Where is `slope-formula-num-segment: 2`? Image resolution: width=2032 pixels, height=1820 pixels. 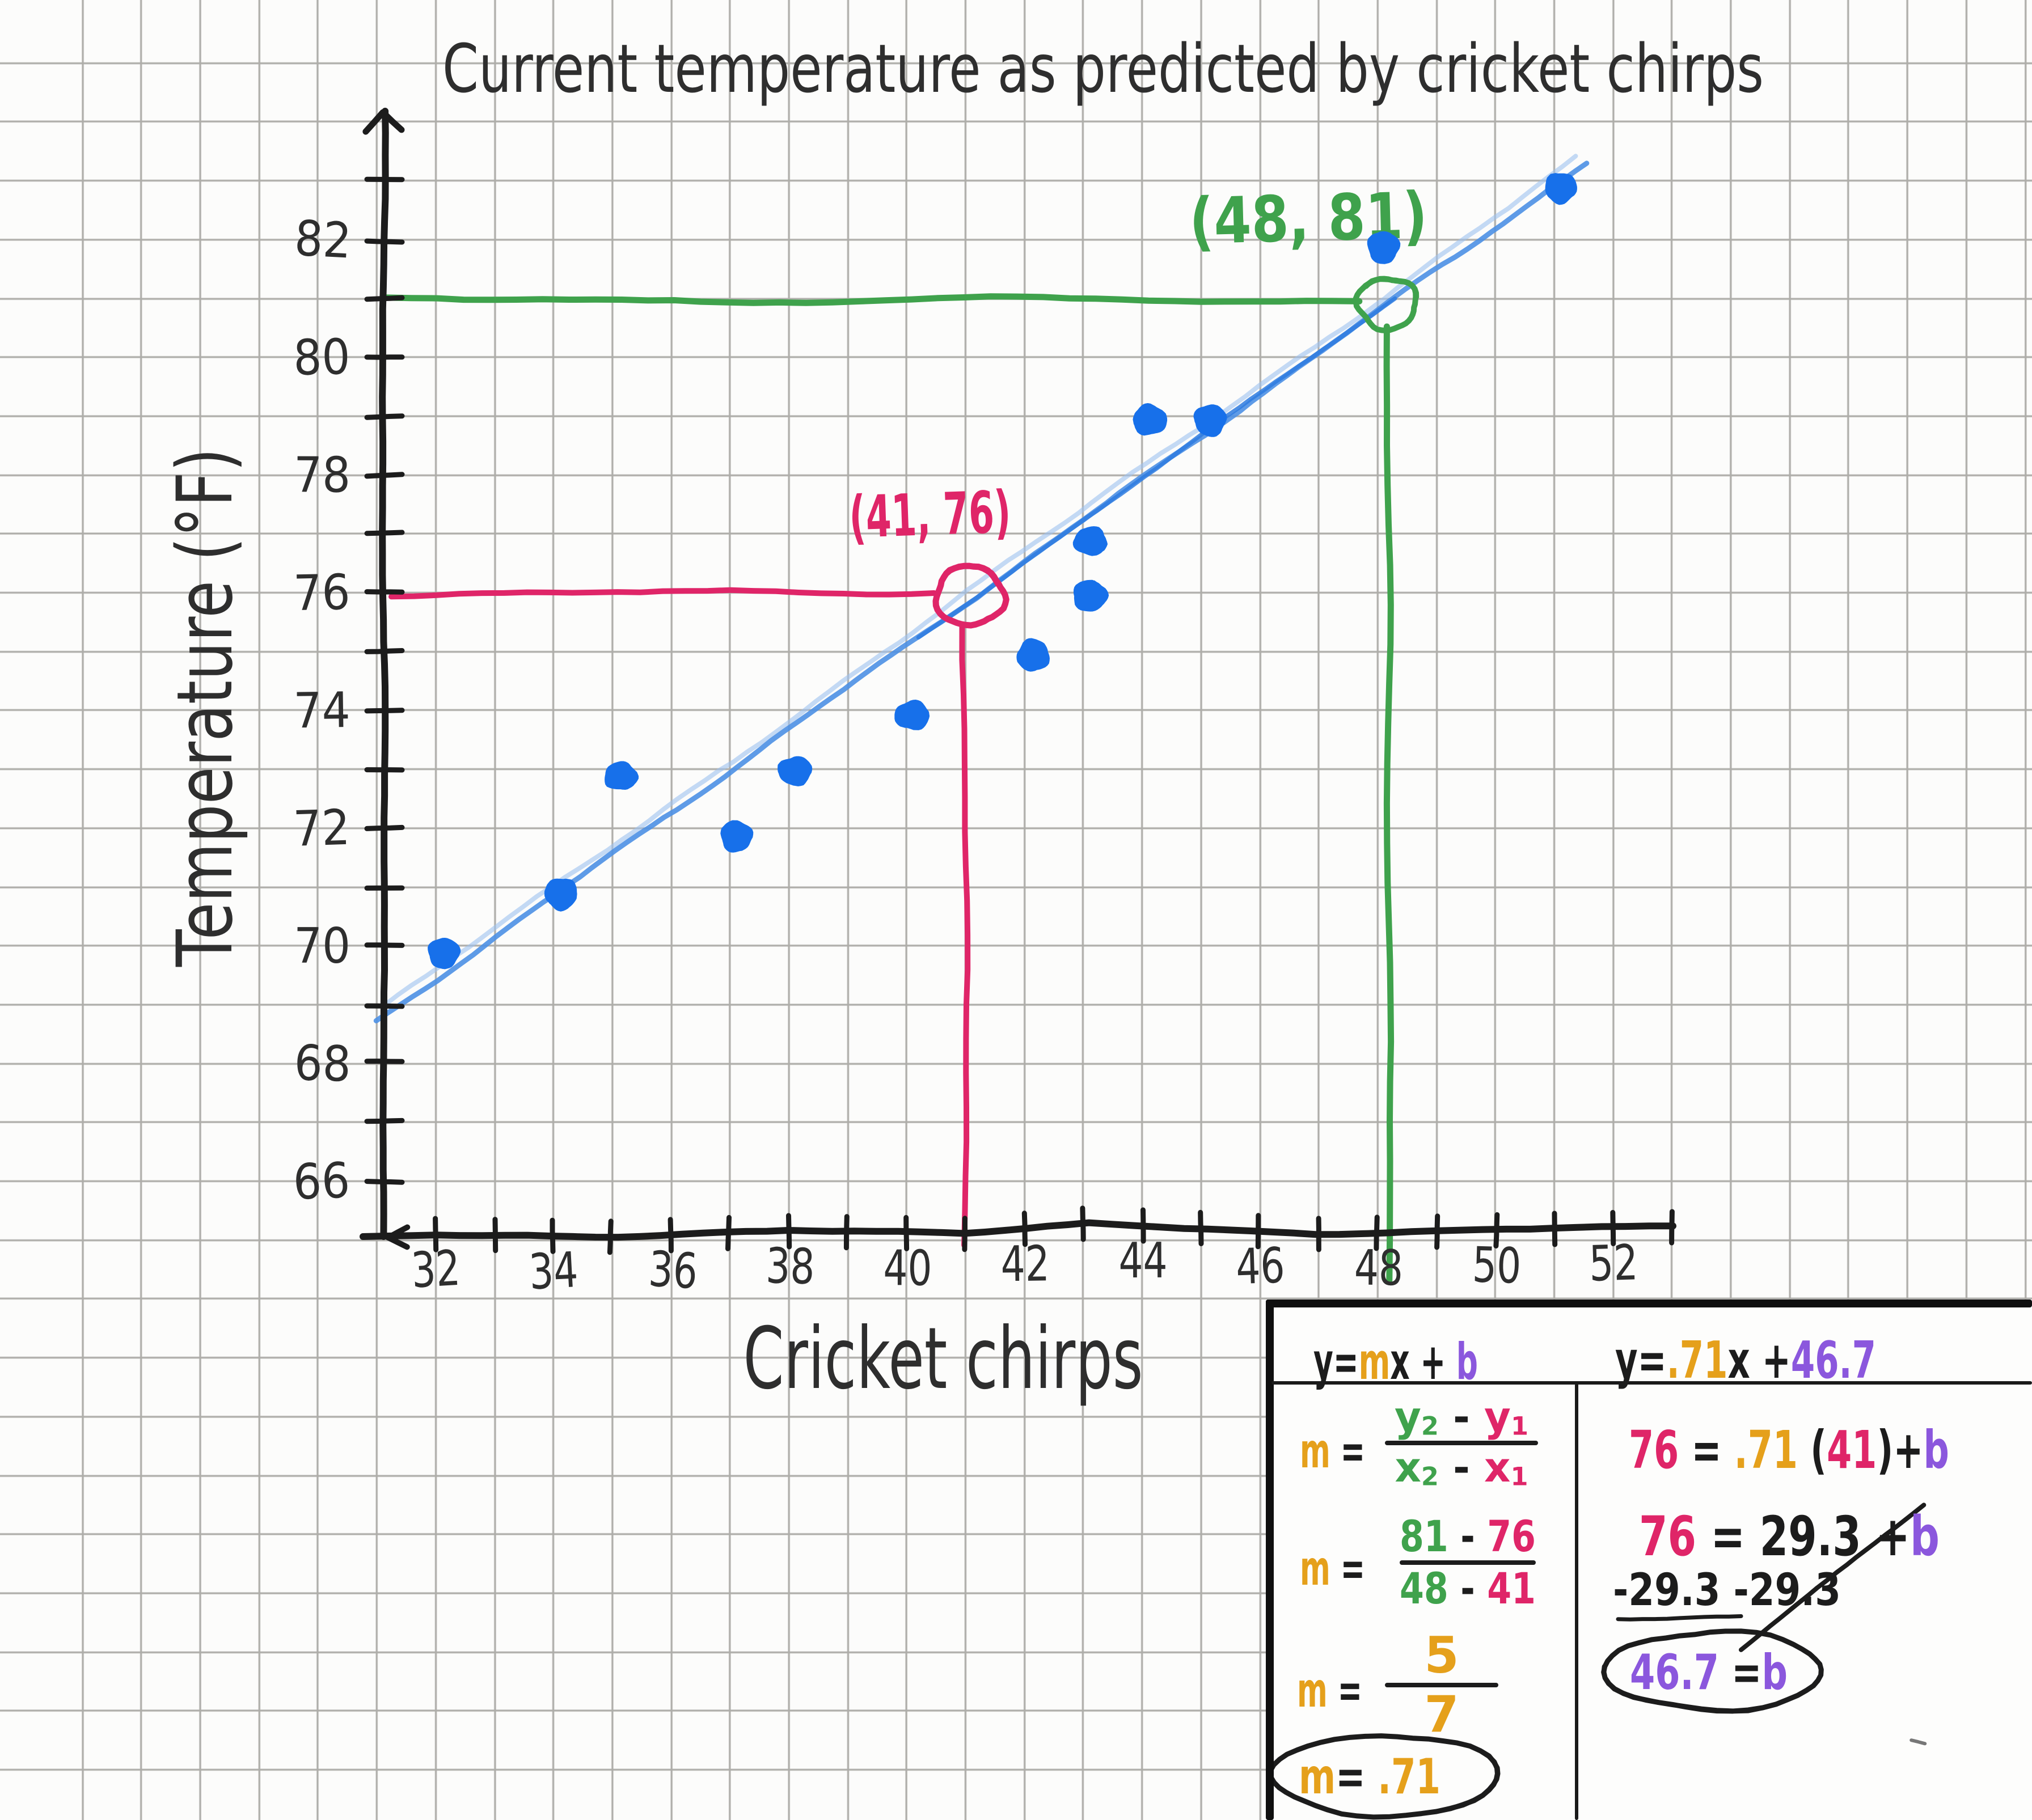
slope-formula-num-segment: 2 is located at coordinates (1430, 1426).